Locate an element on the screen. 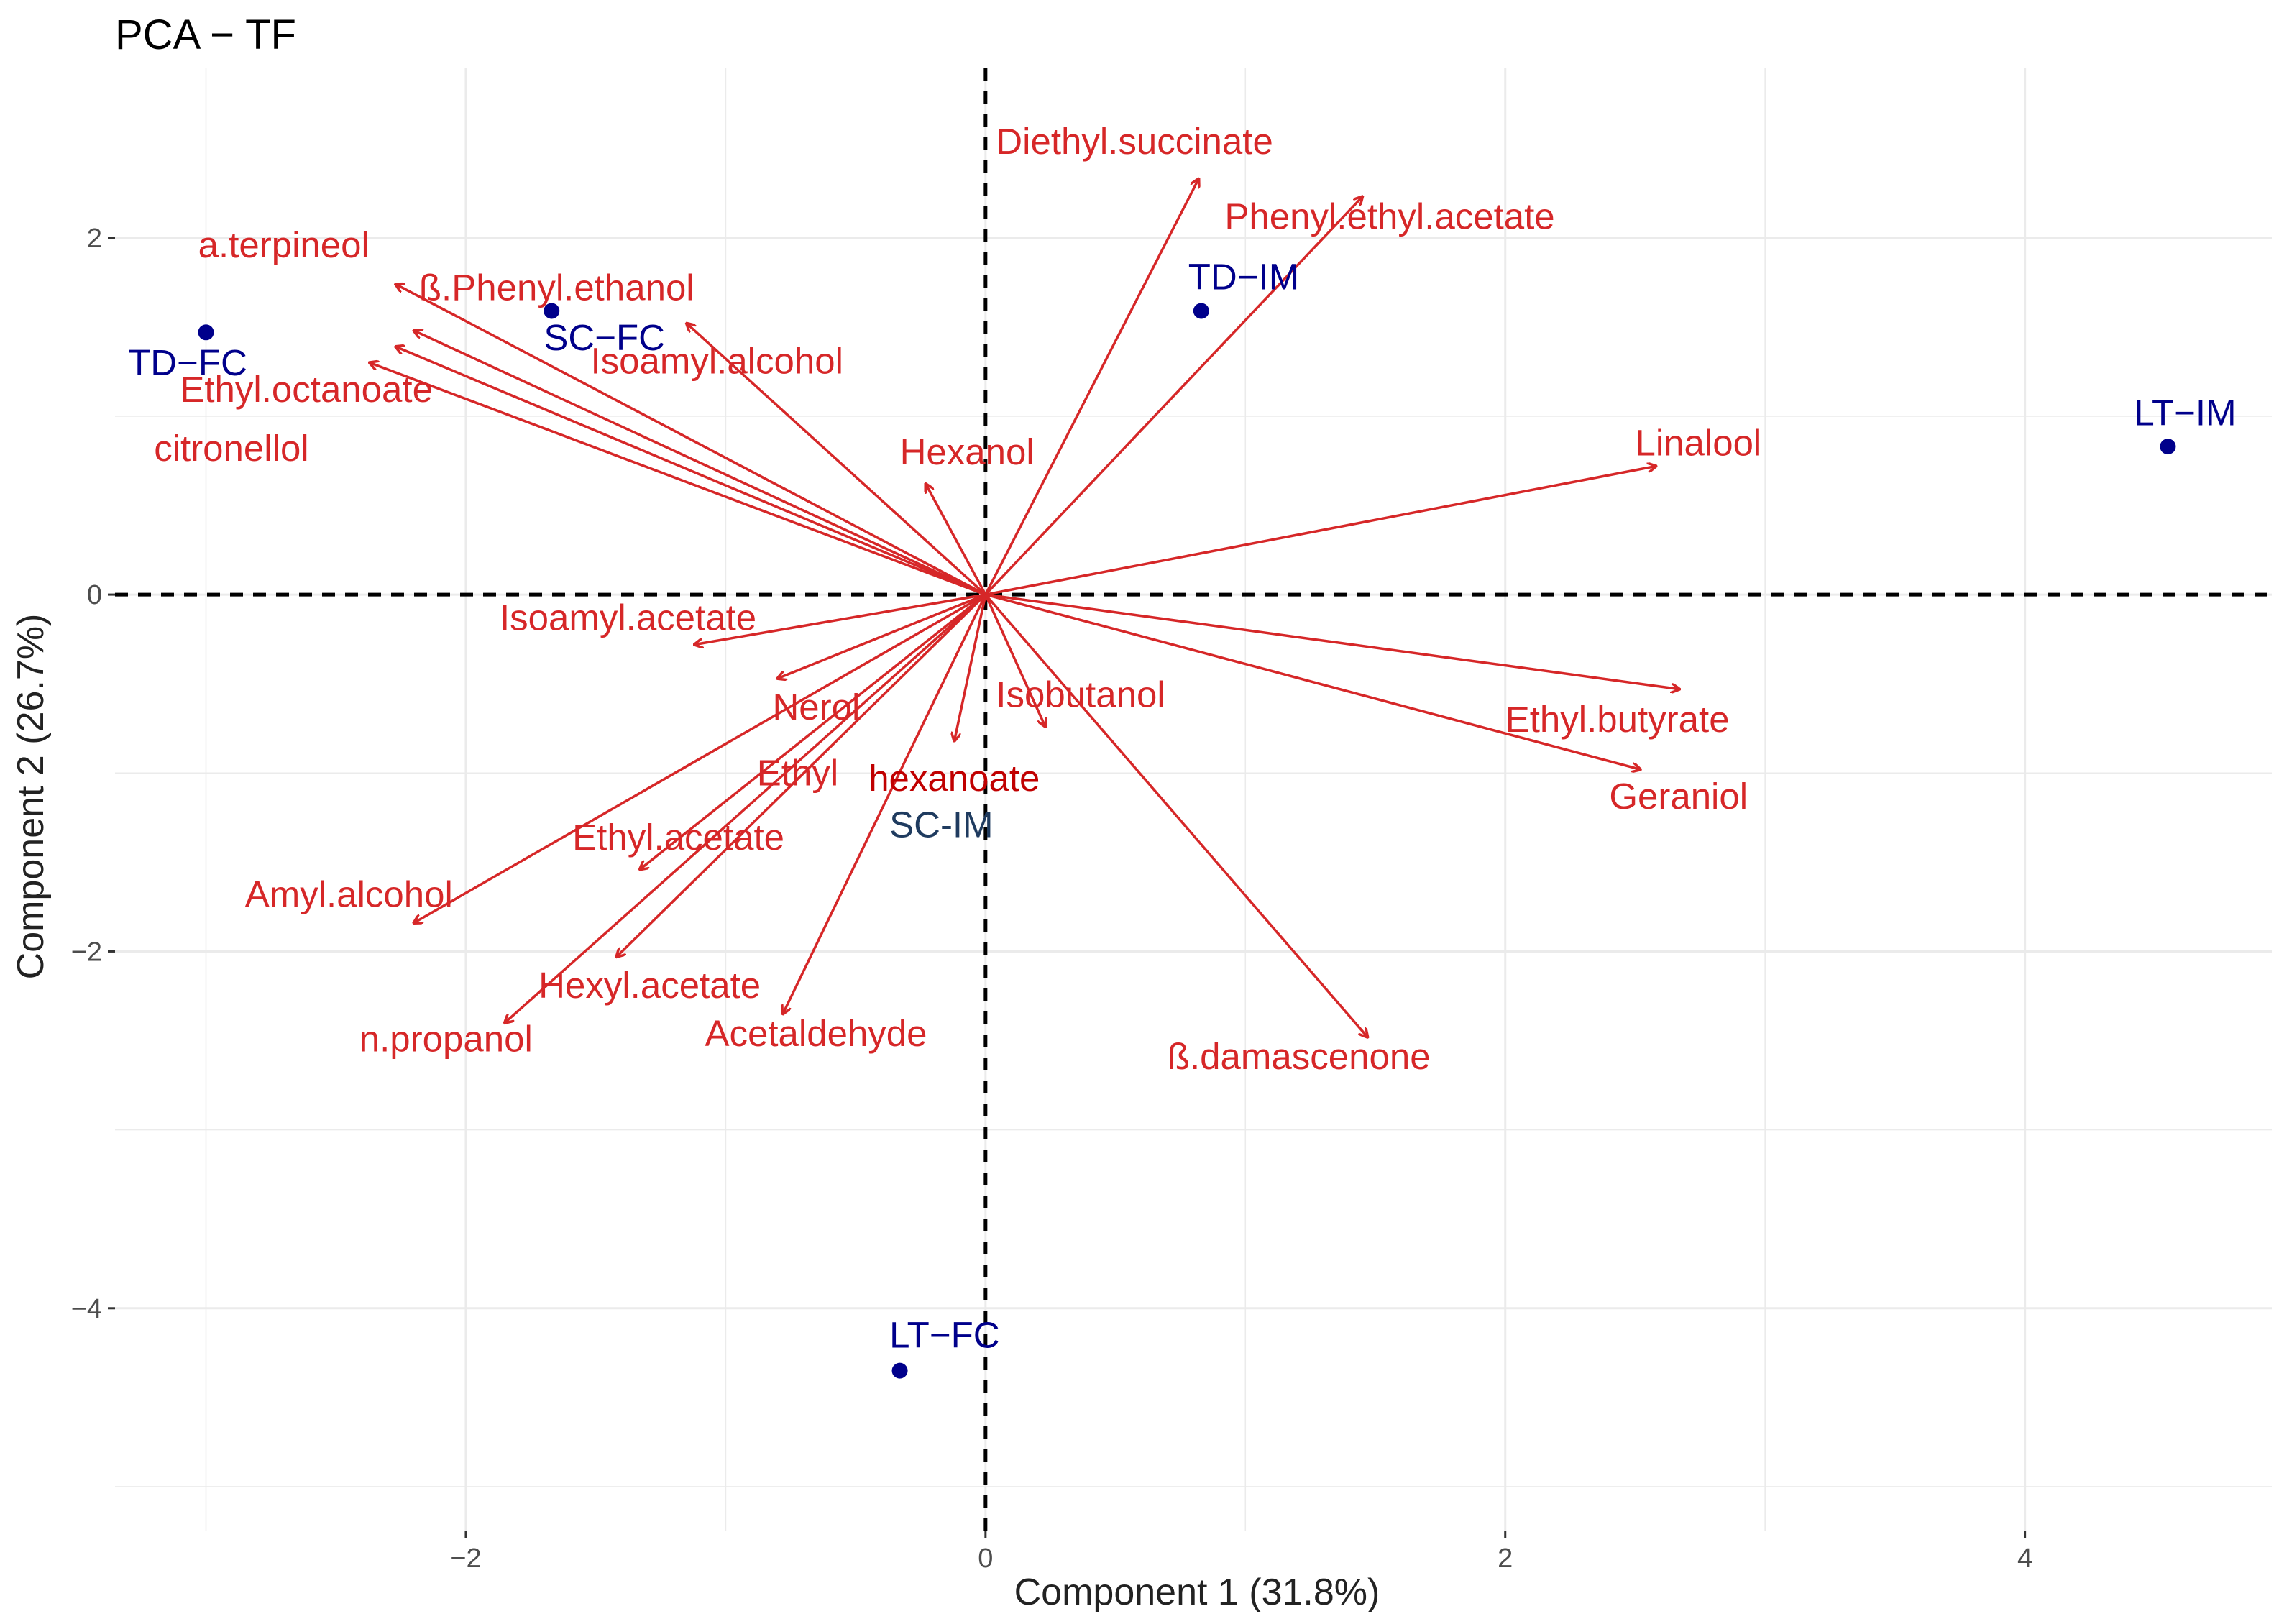 This screenshot has width=2279, height=1624. variable-label-ethyl-butyrate: Ethyl.butyrate is located at coordinates (1617, 719).